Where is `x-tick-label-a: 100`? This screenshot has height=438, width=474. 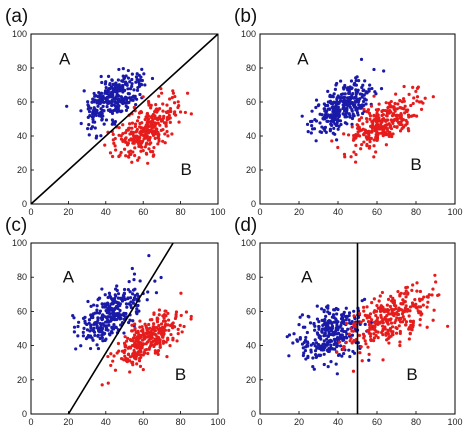
x-tick-label-a: 100 is located at coordinates (217, 212).